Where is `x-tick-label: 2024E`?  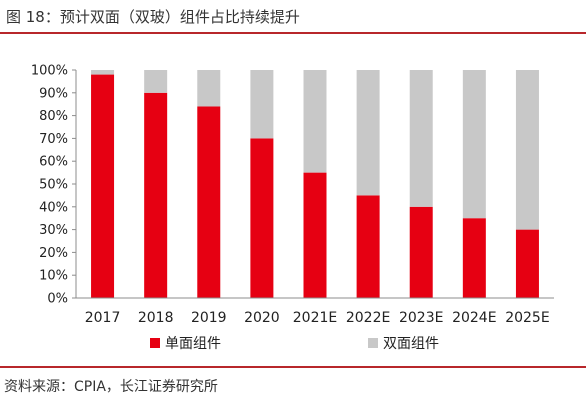 x-tick-label: 2024E is located at coordinates (474, 318).